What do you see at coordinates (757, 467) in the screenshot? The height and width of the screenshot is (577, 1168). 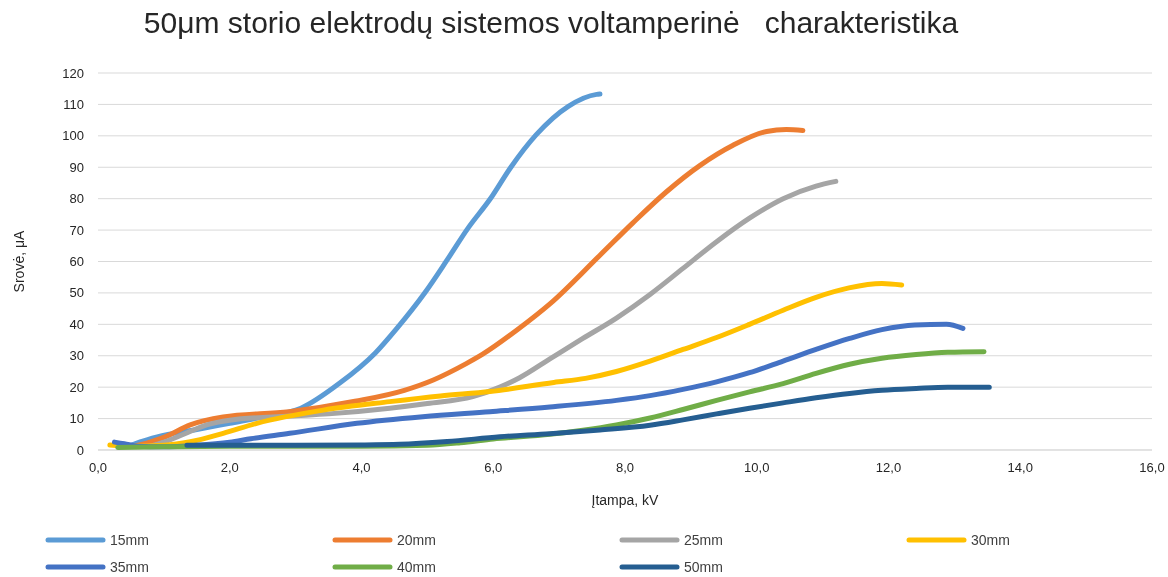 I see `x-tick-label: 10,0` at bounding box center [757, 467].